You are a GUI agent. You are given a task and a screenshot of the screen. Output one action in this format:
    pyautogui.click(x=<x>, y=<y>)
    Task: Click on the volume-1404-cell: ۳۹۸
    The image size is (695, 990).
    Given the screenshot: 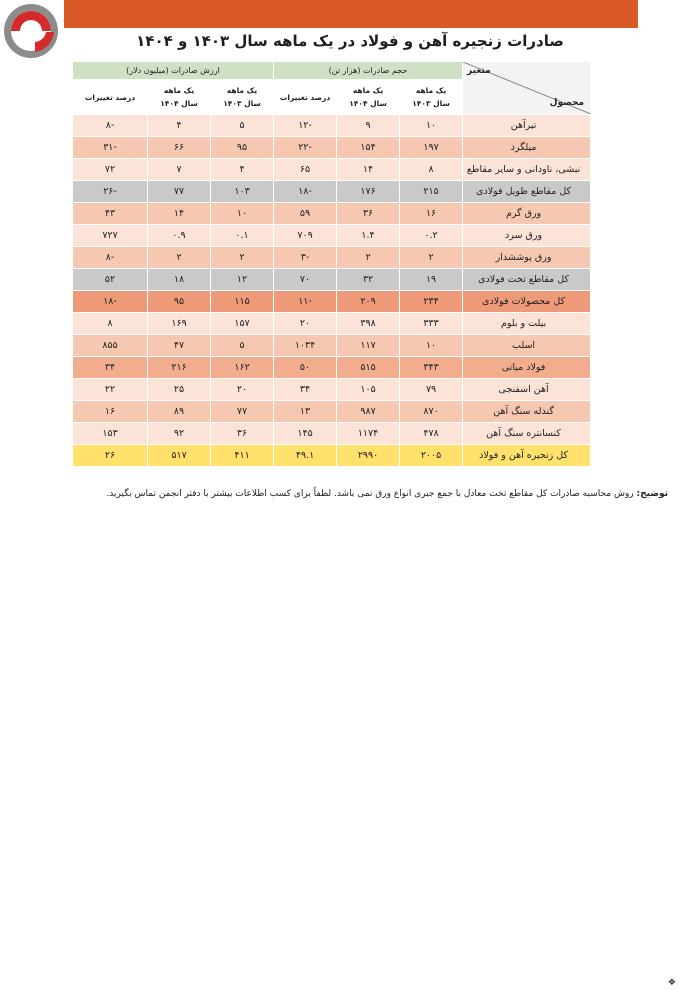 What is the action you would take?
    pyautogui.click(x=368, y=323)
    